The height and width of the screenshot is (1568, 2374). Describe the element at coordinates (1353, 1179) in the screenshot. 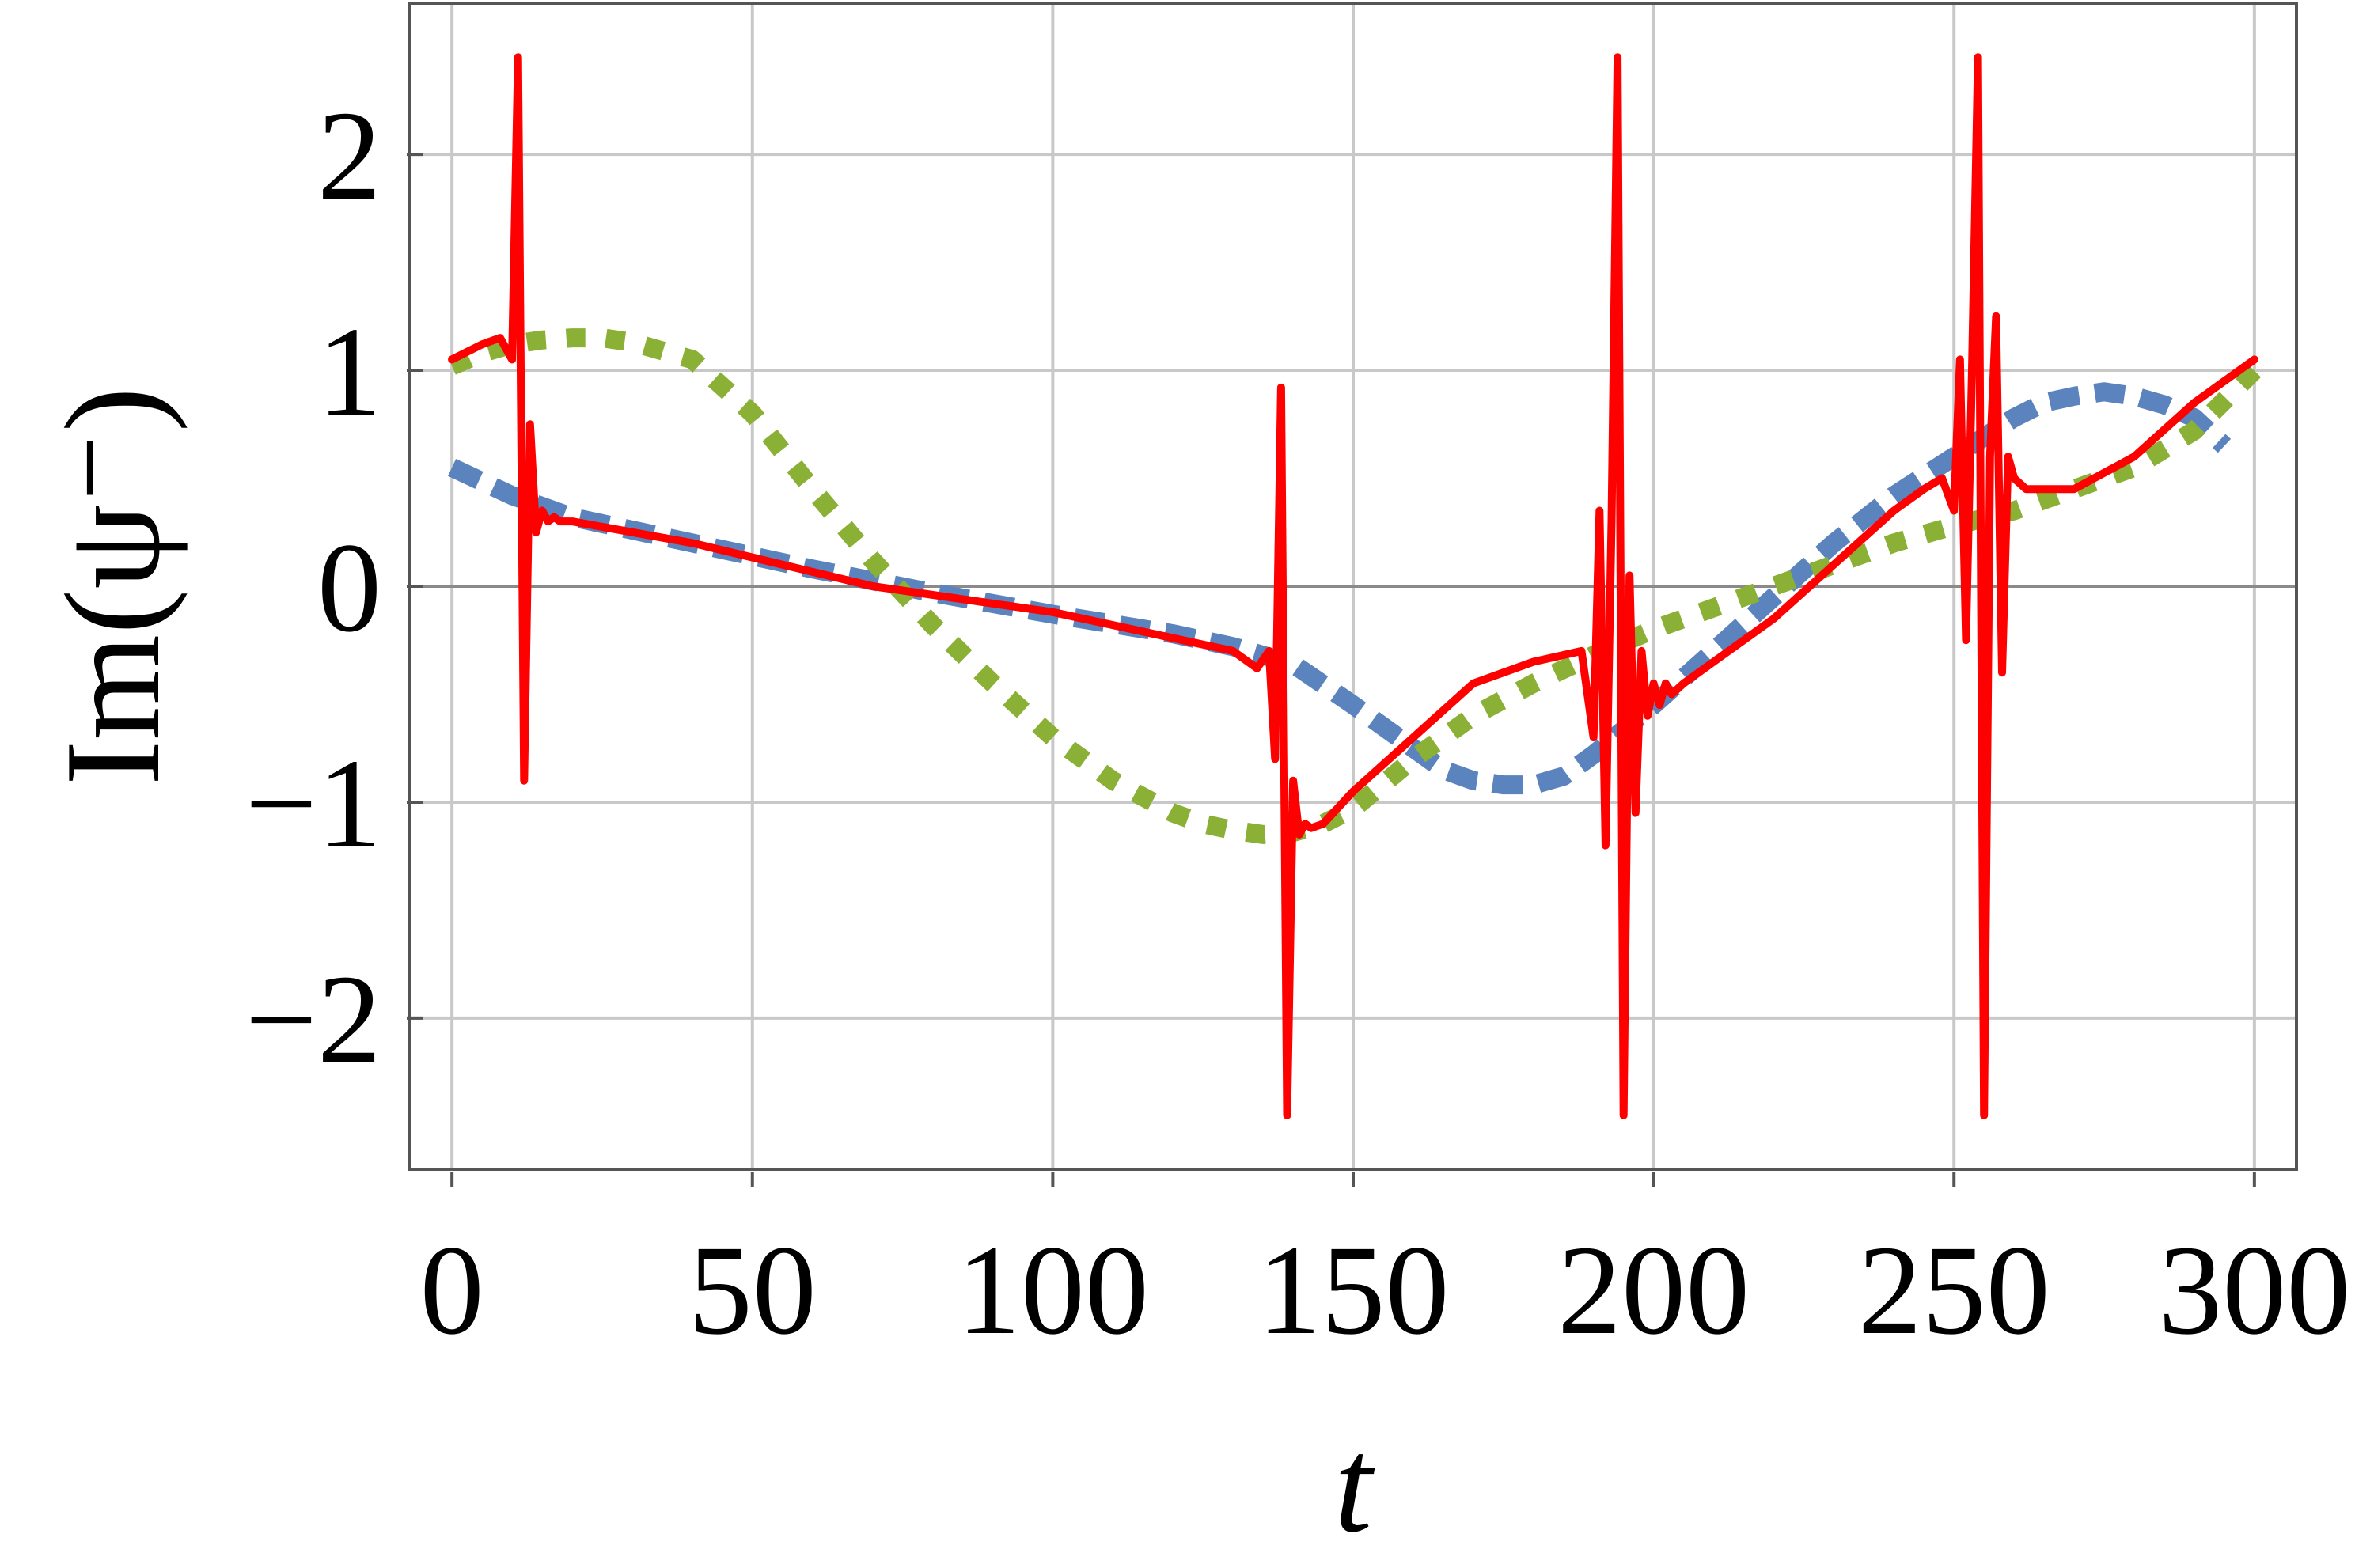

I see `x-tick-marks` at that location.